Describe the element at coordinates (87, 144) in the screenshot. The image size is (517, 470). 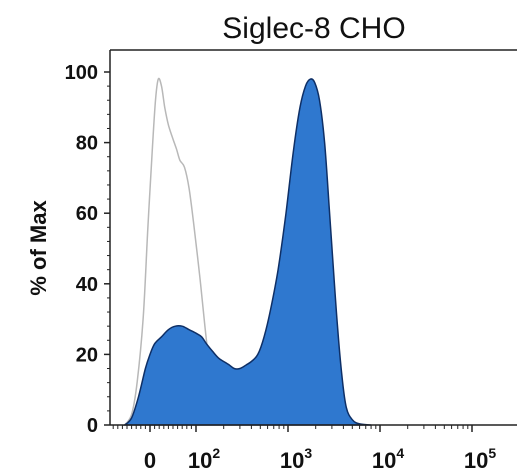
I see `y-tick-label: 80` at that location.